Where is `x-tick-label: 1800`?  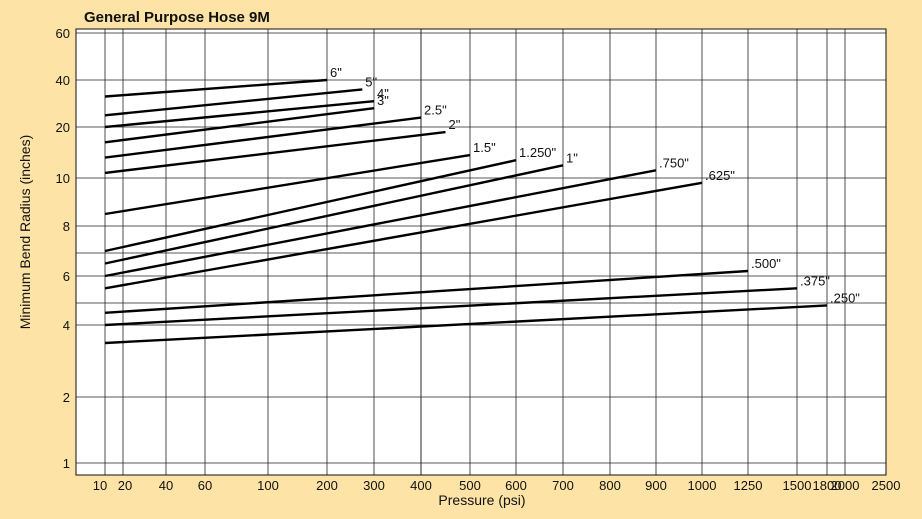
x-tick-label: 1800 is located at coordinates (827, 485).